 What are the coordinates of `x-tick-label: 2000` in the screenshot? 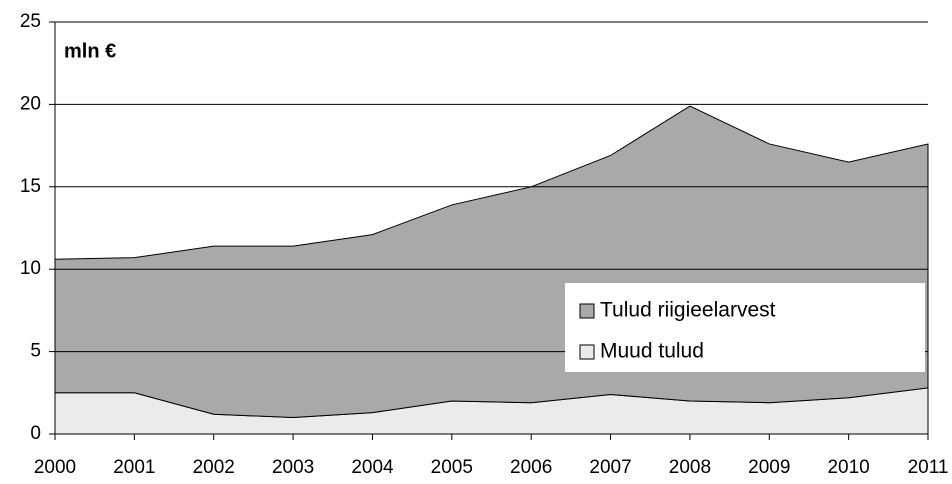 It's located at (55, 467).